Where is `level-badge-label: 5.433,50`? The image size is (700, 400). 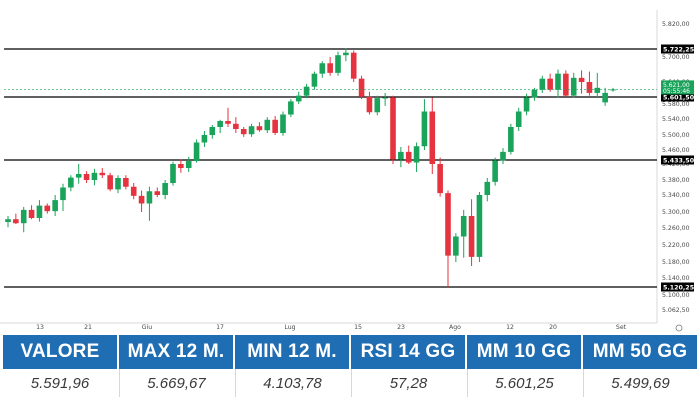 level-badge-label: 5.433,50 is located at coordinates (679, 160).